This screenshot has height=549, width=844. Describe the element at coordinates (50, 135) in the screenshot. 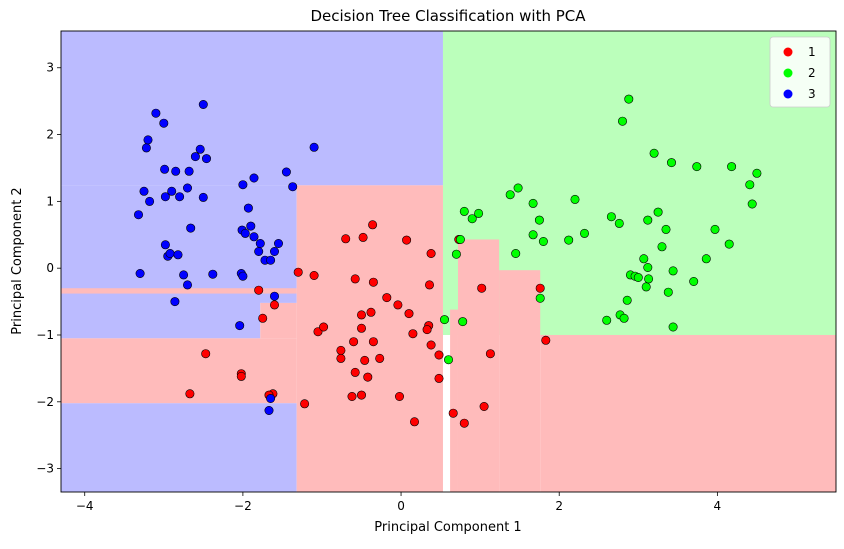

I see `y-tick-label: 2` at that location.